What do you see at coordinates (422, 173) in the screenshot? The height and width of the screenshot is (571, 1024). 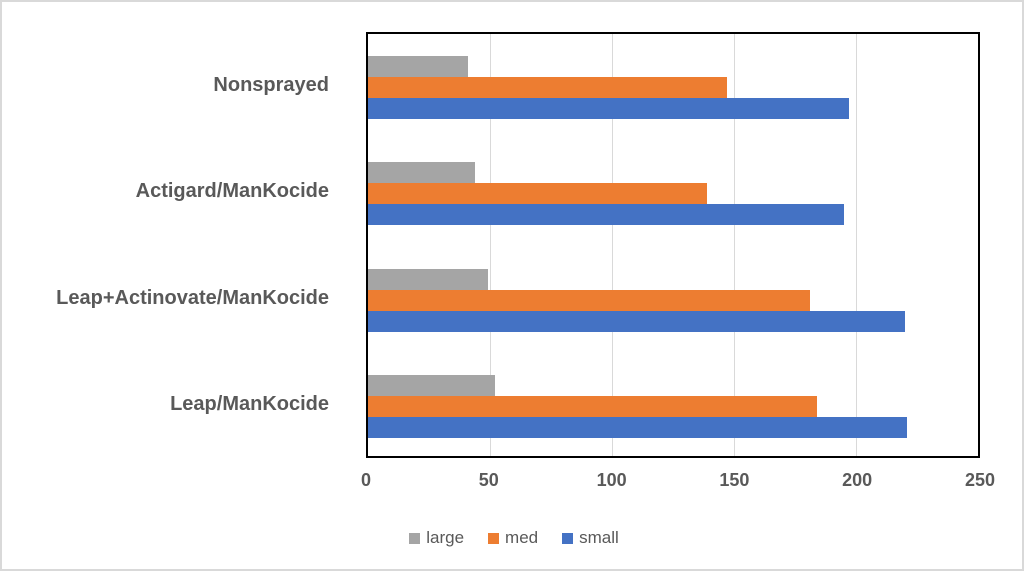 I see `bar-actigard-mankocide-large` at bounding box center [422, 173].